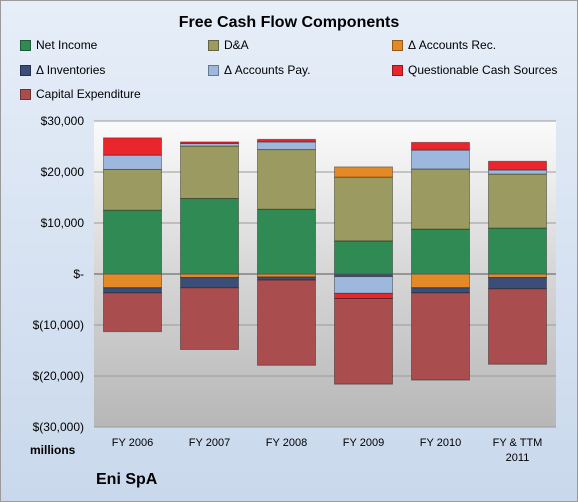 Image resolution: width=578 pixels, height=502 pixels. Describe the element at coordinates (63, 121) in the screenshot. I see `y-tick-label: $30,000` at that location.